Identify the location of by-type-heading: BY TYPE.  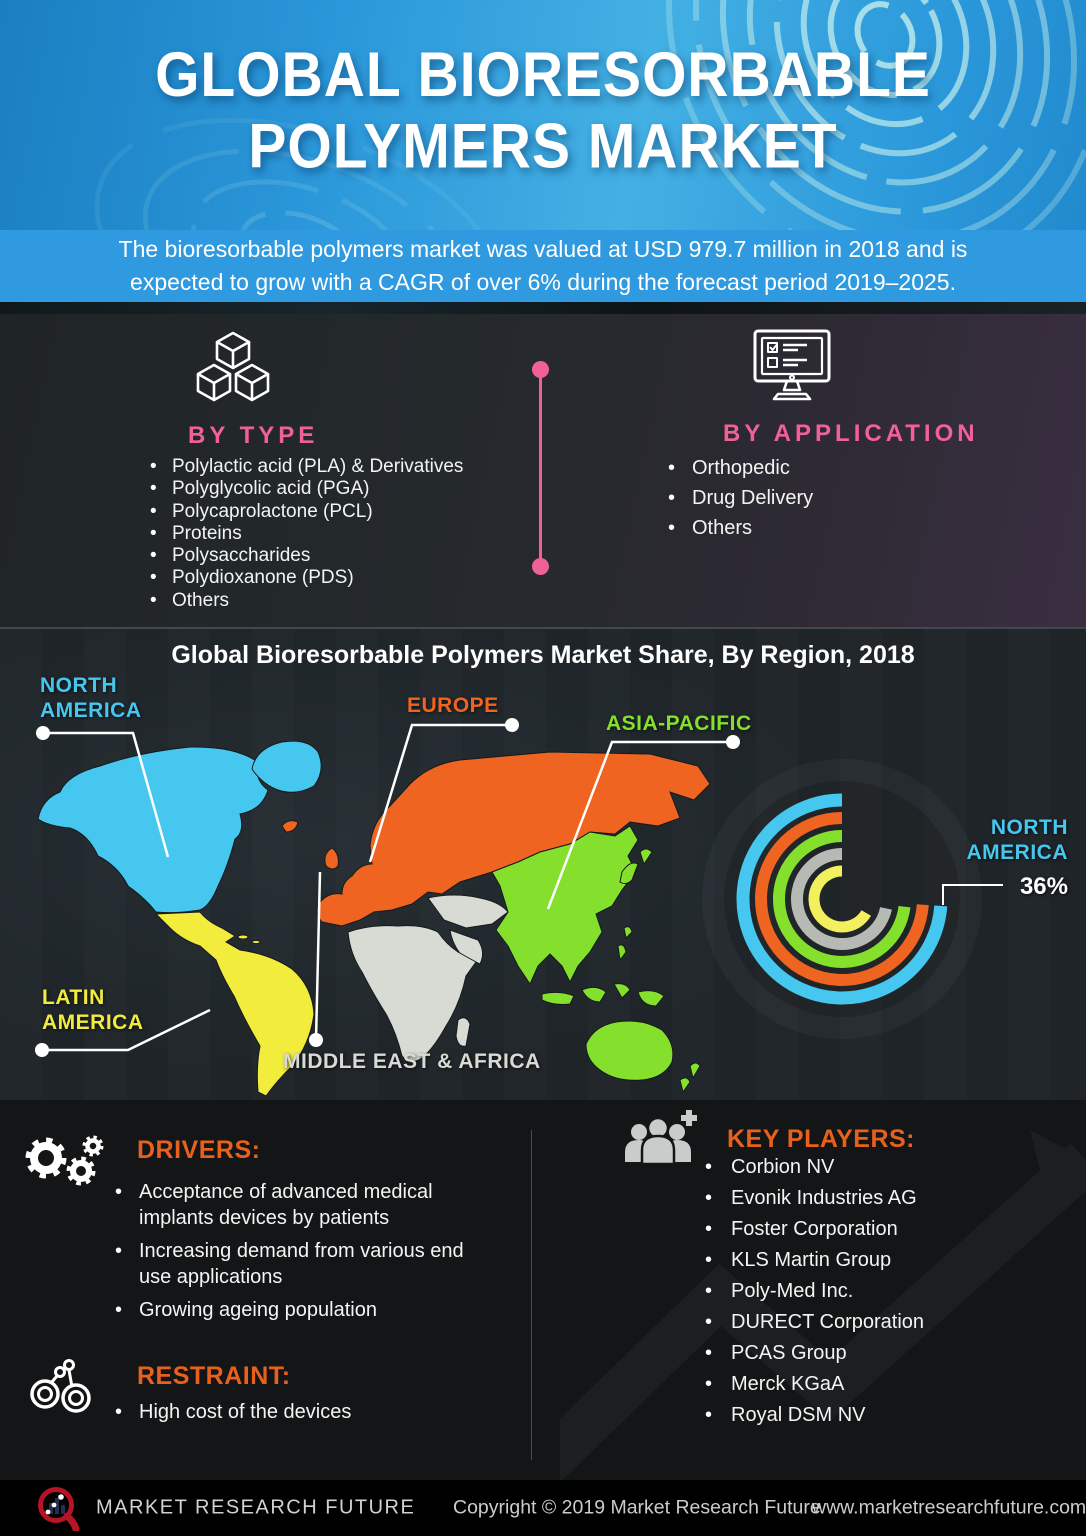
(253, 435).